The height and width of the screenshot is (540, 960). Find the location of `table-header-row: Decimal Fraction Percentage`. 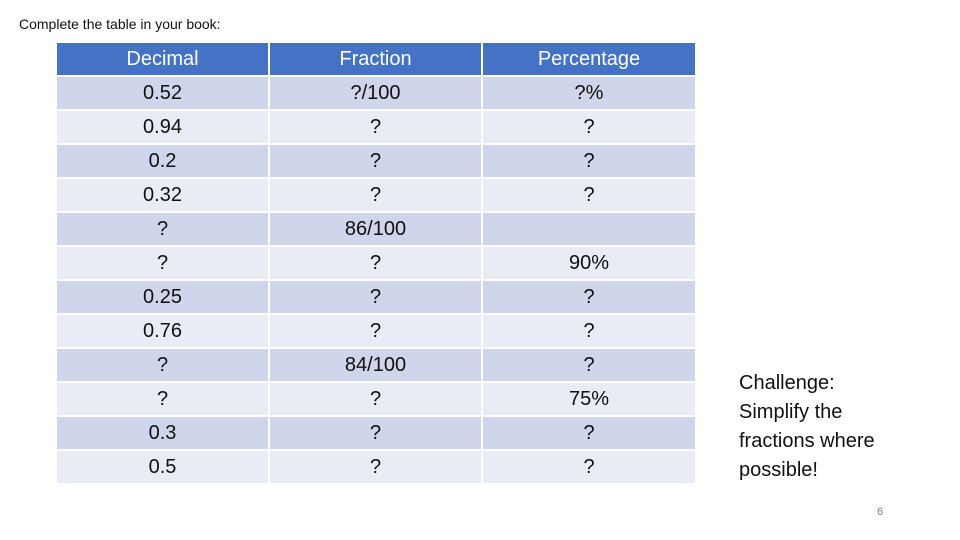

table-header-row: Decimal Fraction Percentage is located at coordinates (376, 59).